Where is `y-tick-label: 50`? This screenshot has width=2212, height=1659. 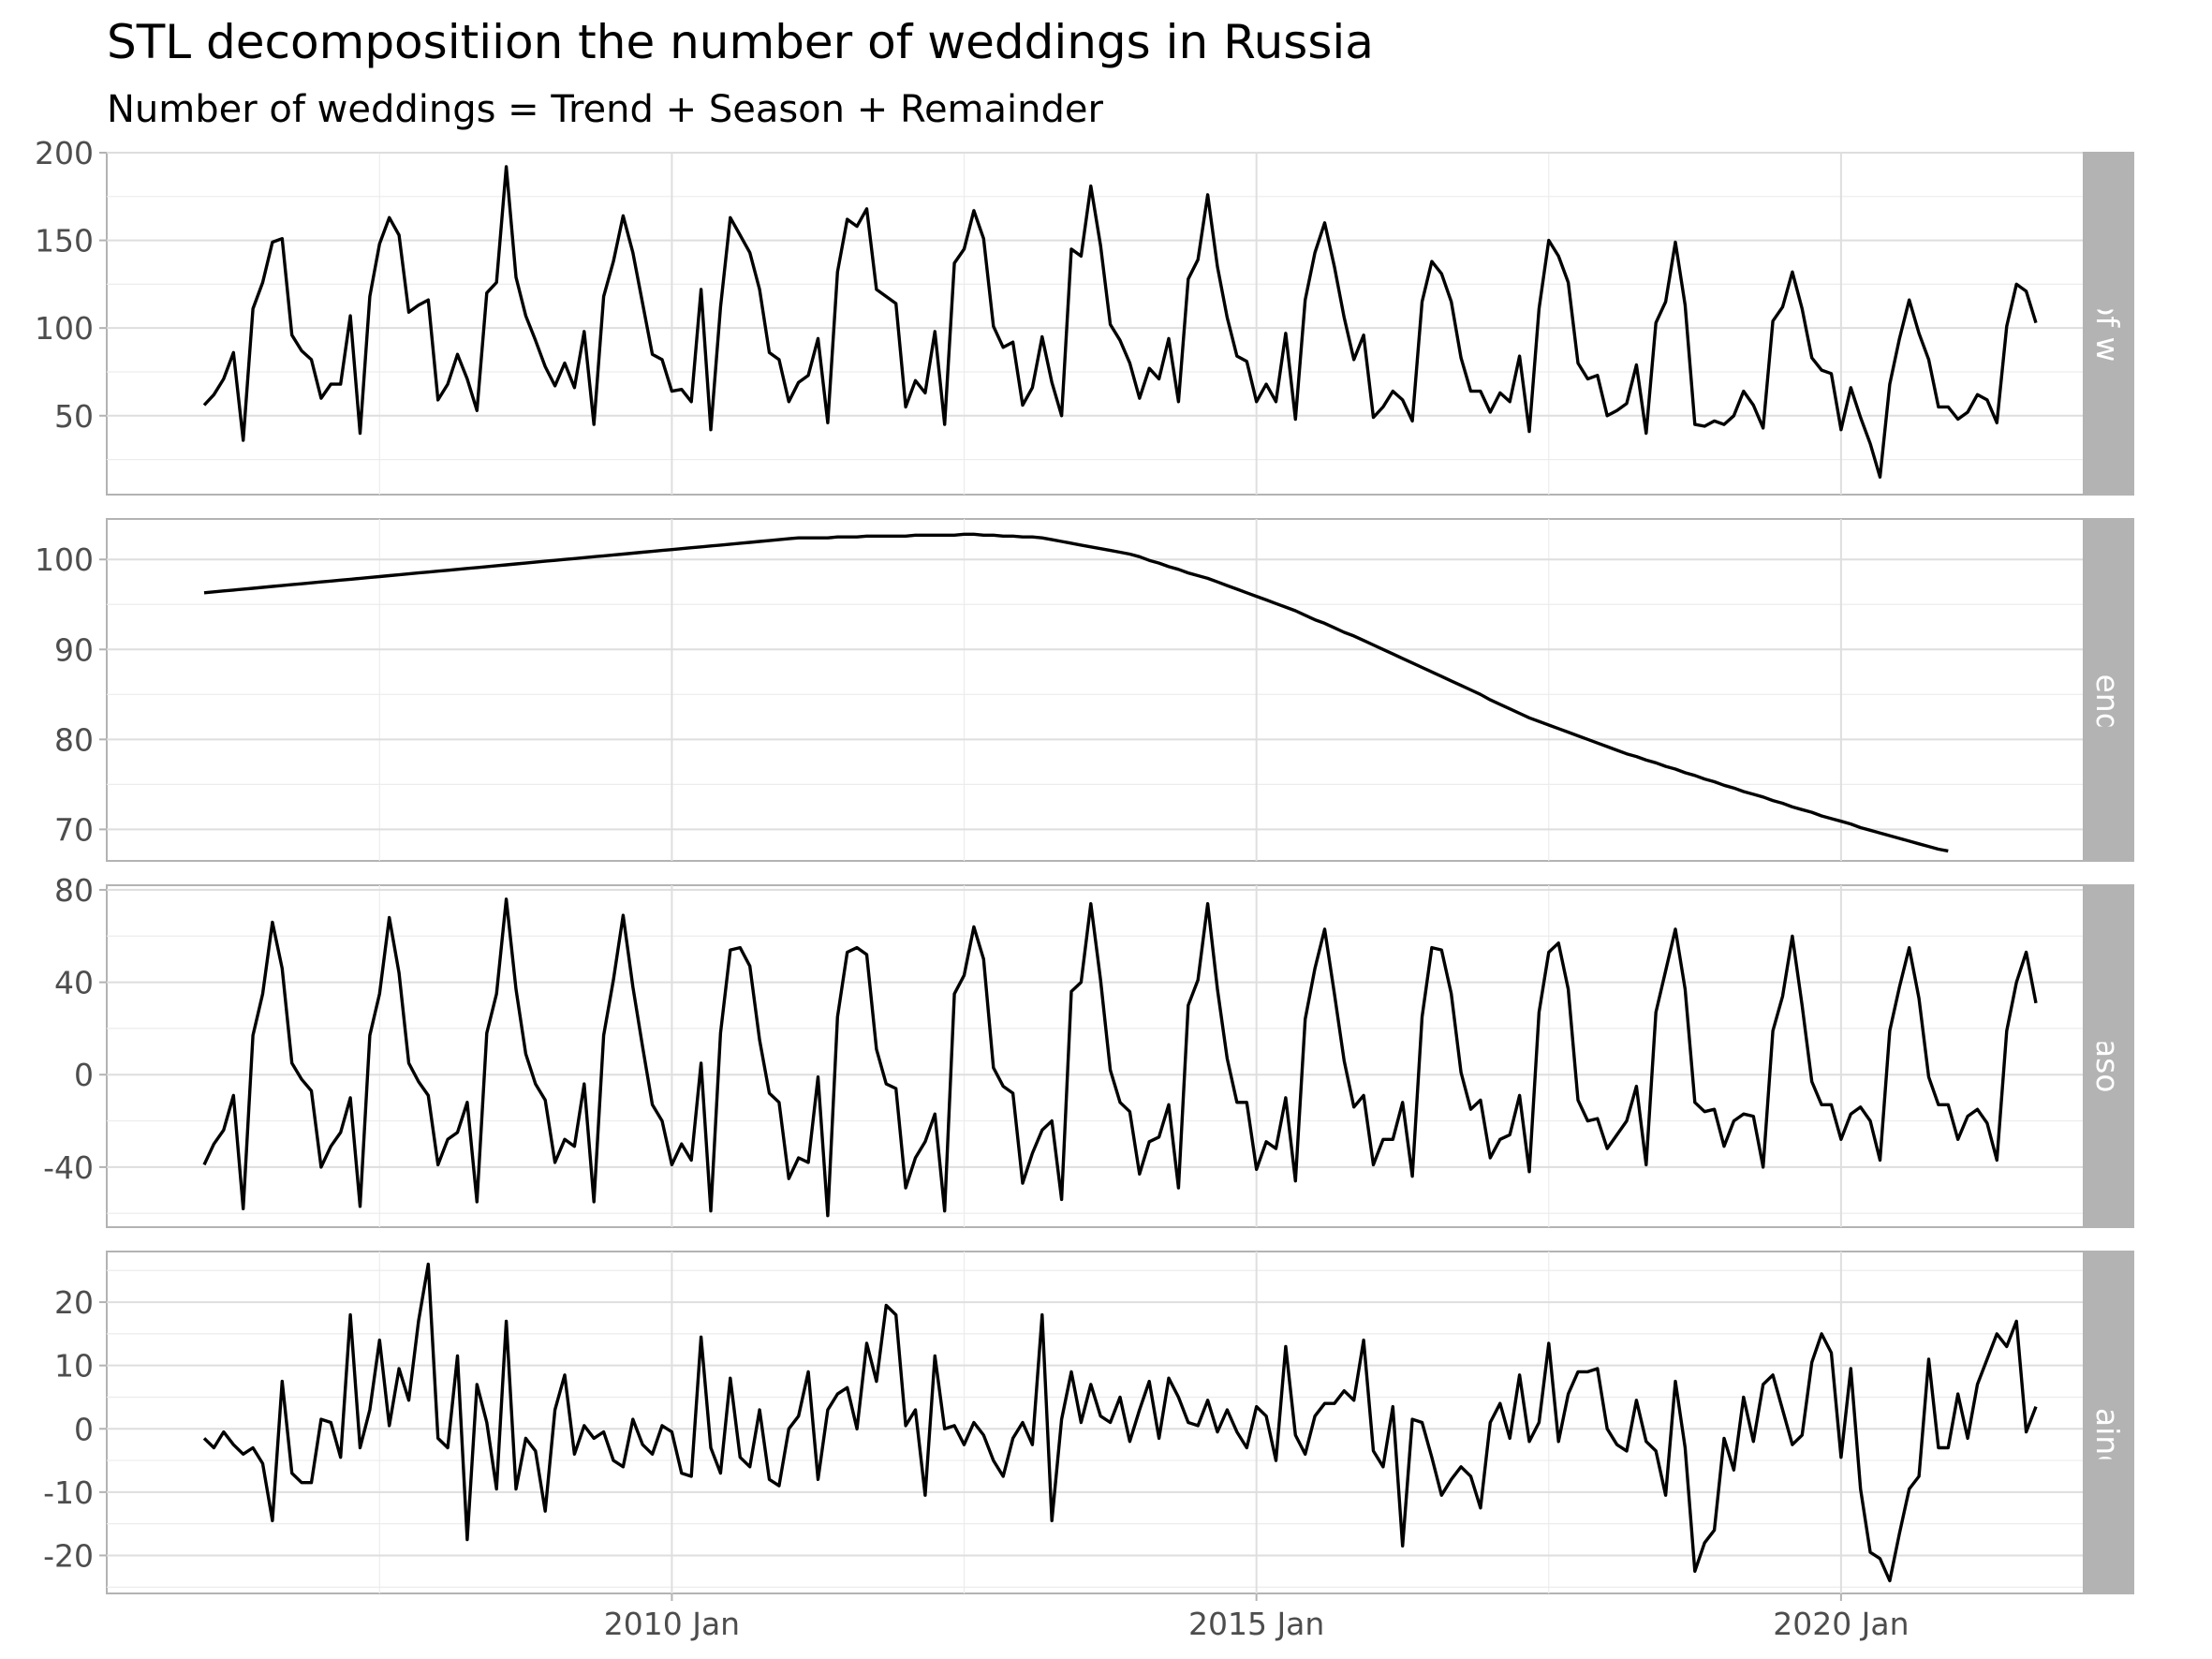 y-tick-label: 50 is located at coordinates (74, 417).